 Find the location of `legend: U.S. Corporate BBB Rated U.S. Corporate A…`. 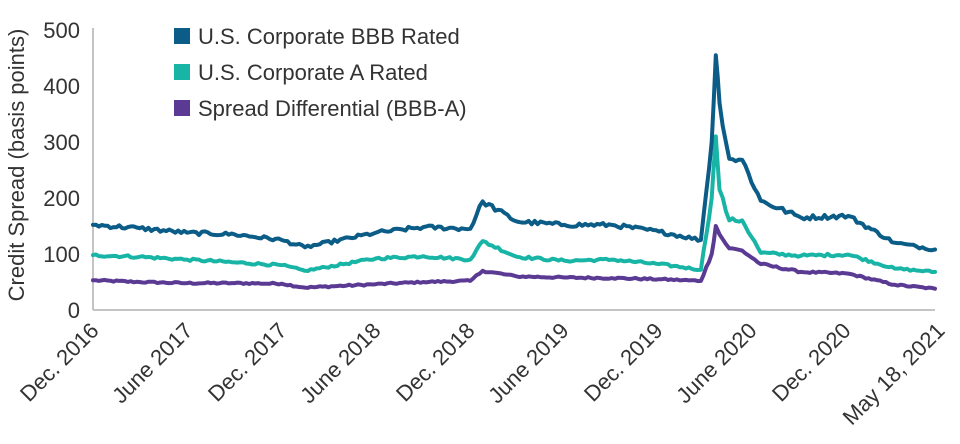

legend: U.S. Corporate BBB Rated U.S. Corporate A… is located at coordinates (320, 72).